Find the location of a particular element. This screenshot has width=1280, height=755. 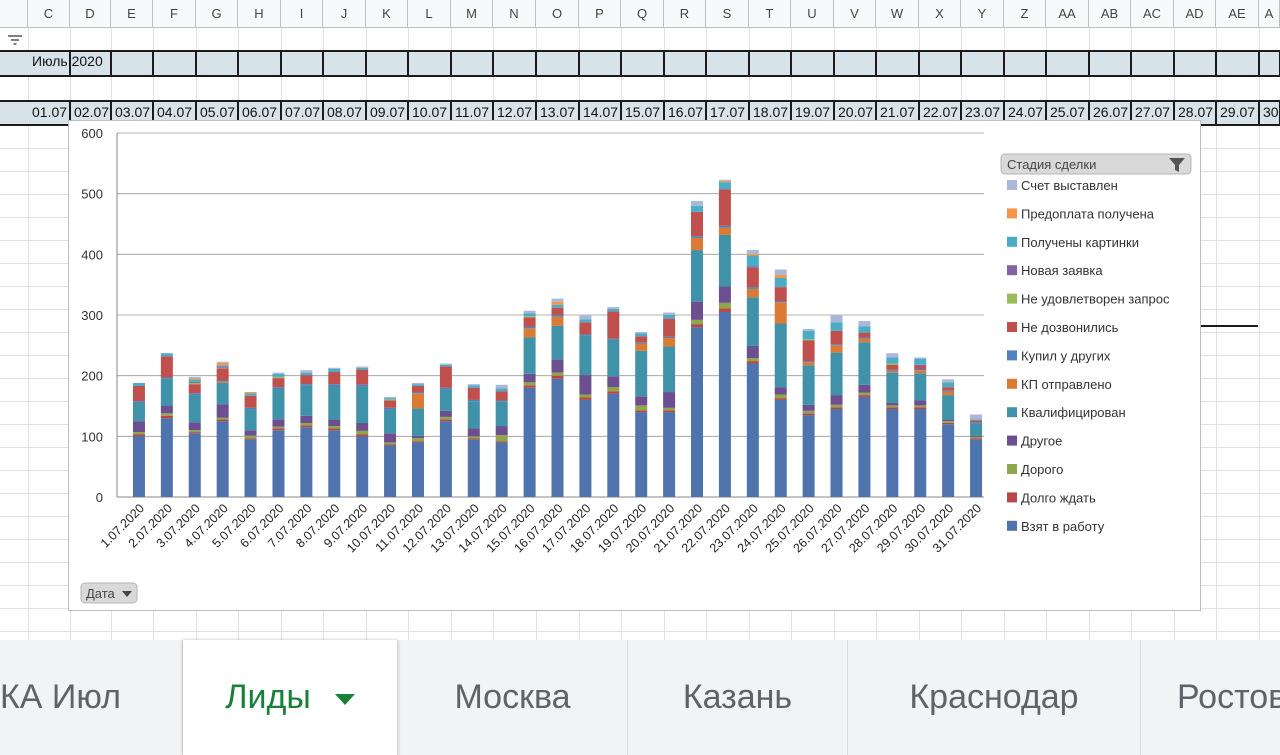

corner-header is located at coordinates (14, 14).